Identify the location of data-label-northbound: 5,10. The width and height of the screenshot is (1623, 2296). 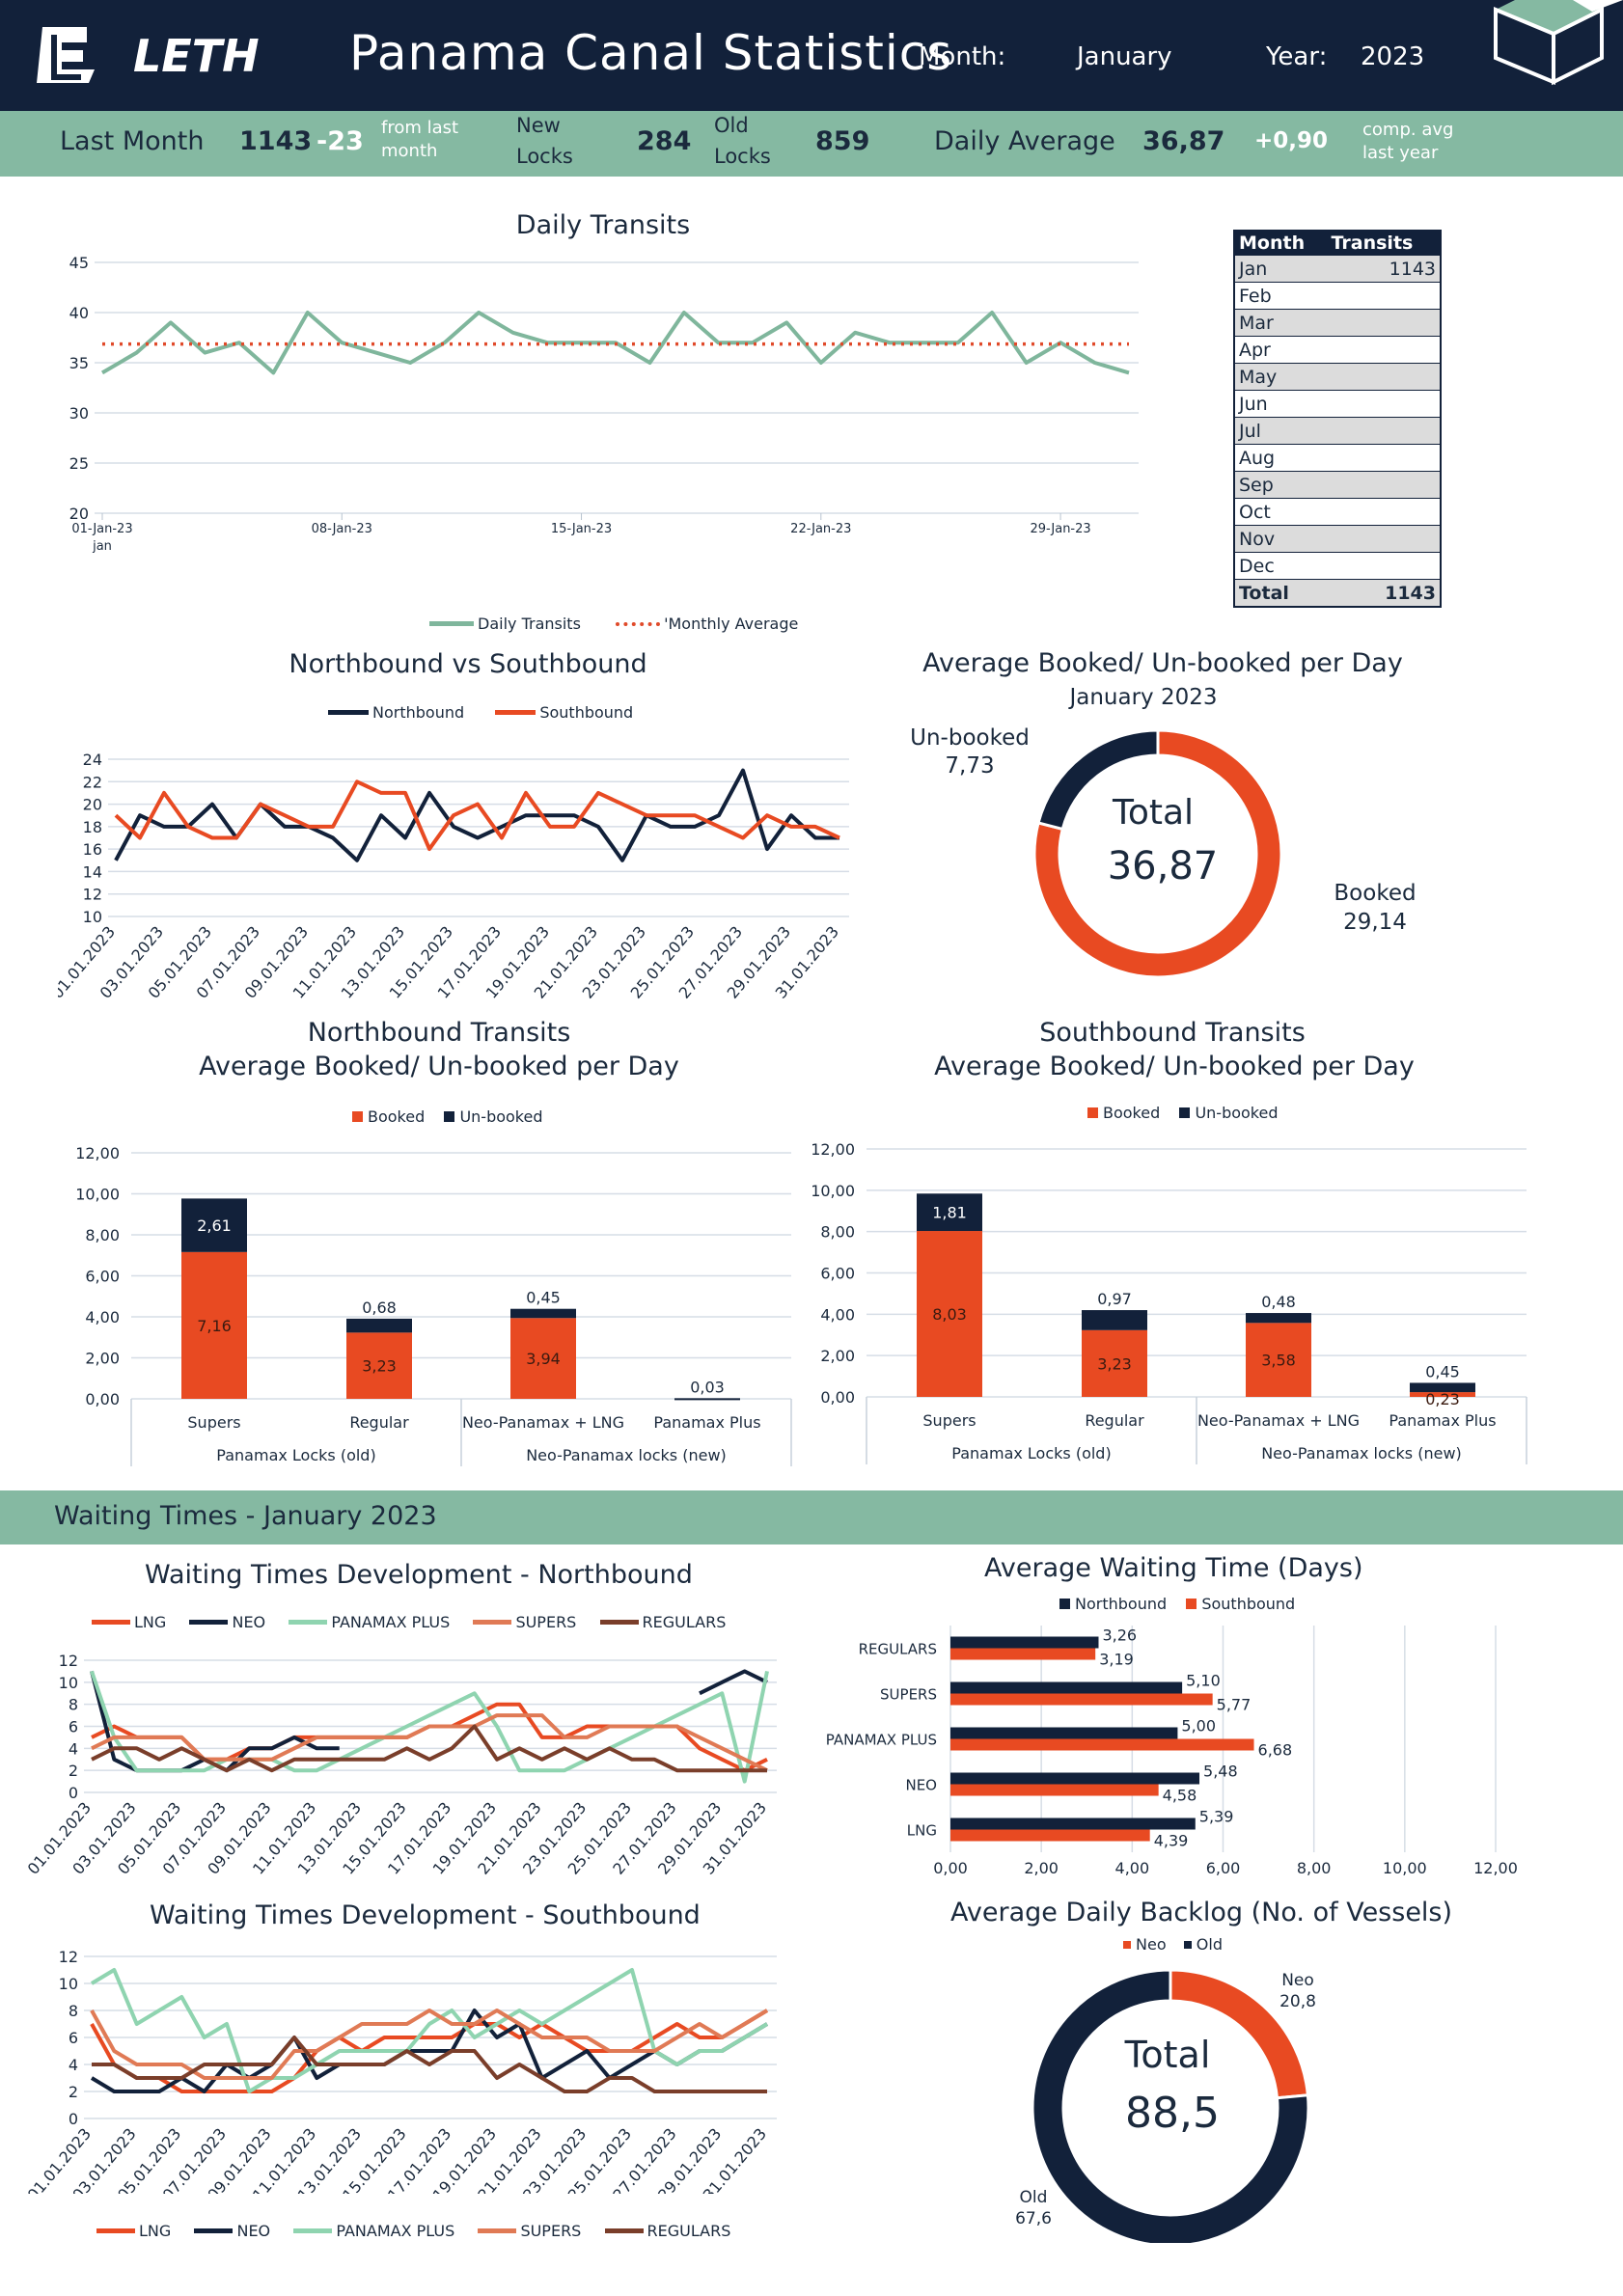
(1204, 1681).